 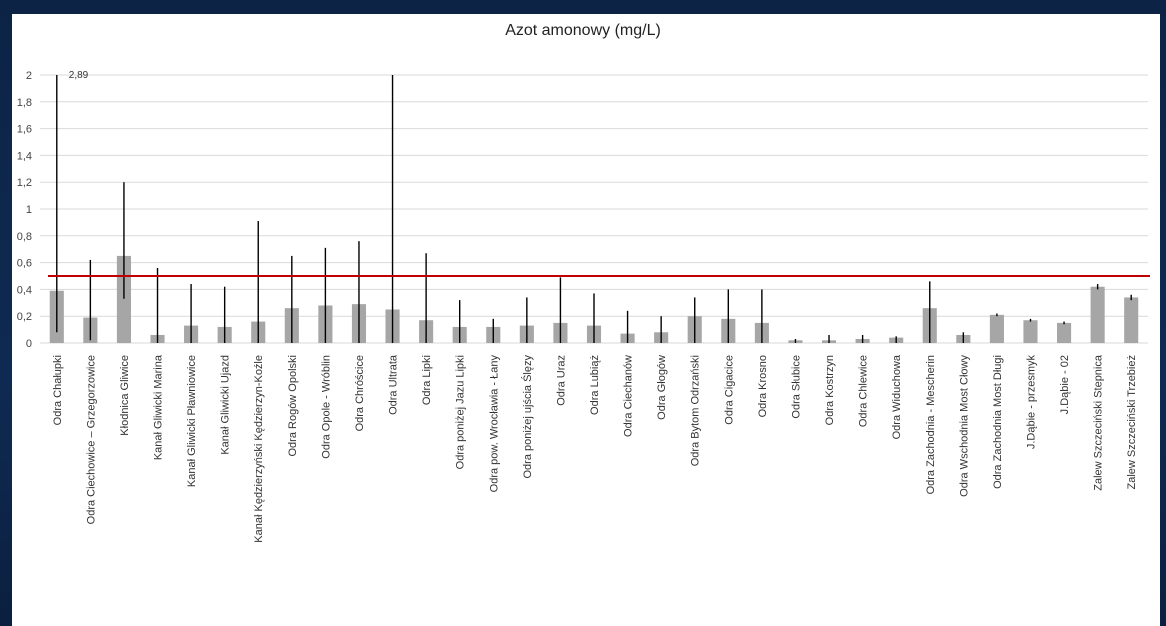 I want to click on category-label: Odra Wschodnia Most Cłowy, so click(x=964, y=426).